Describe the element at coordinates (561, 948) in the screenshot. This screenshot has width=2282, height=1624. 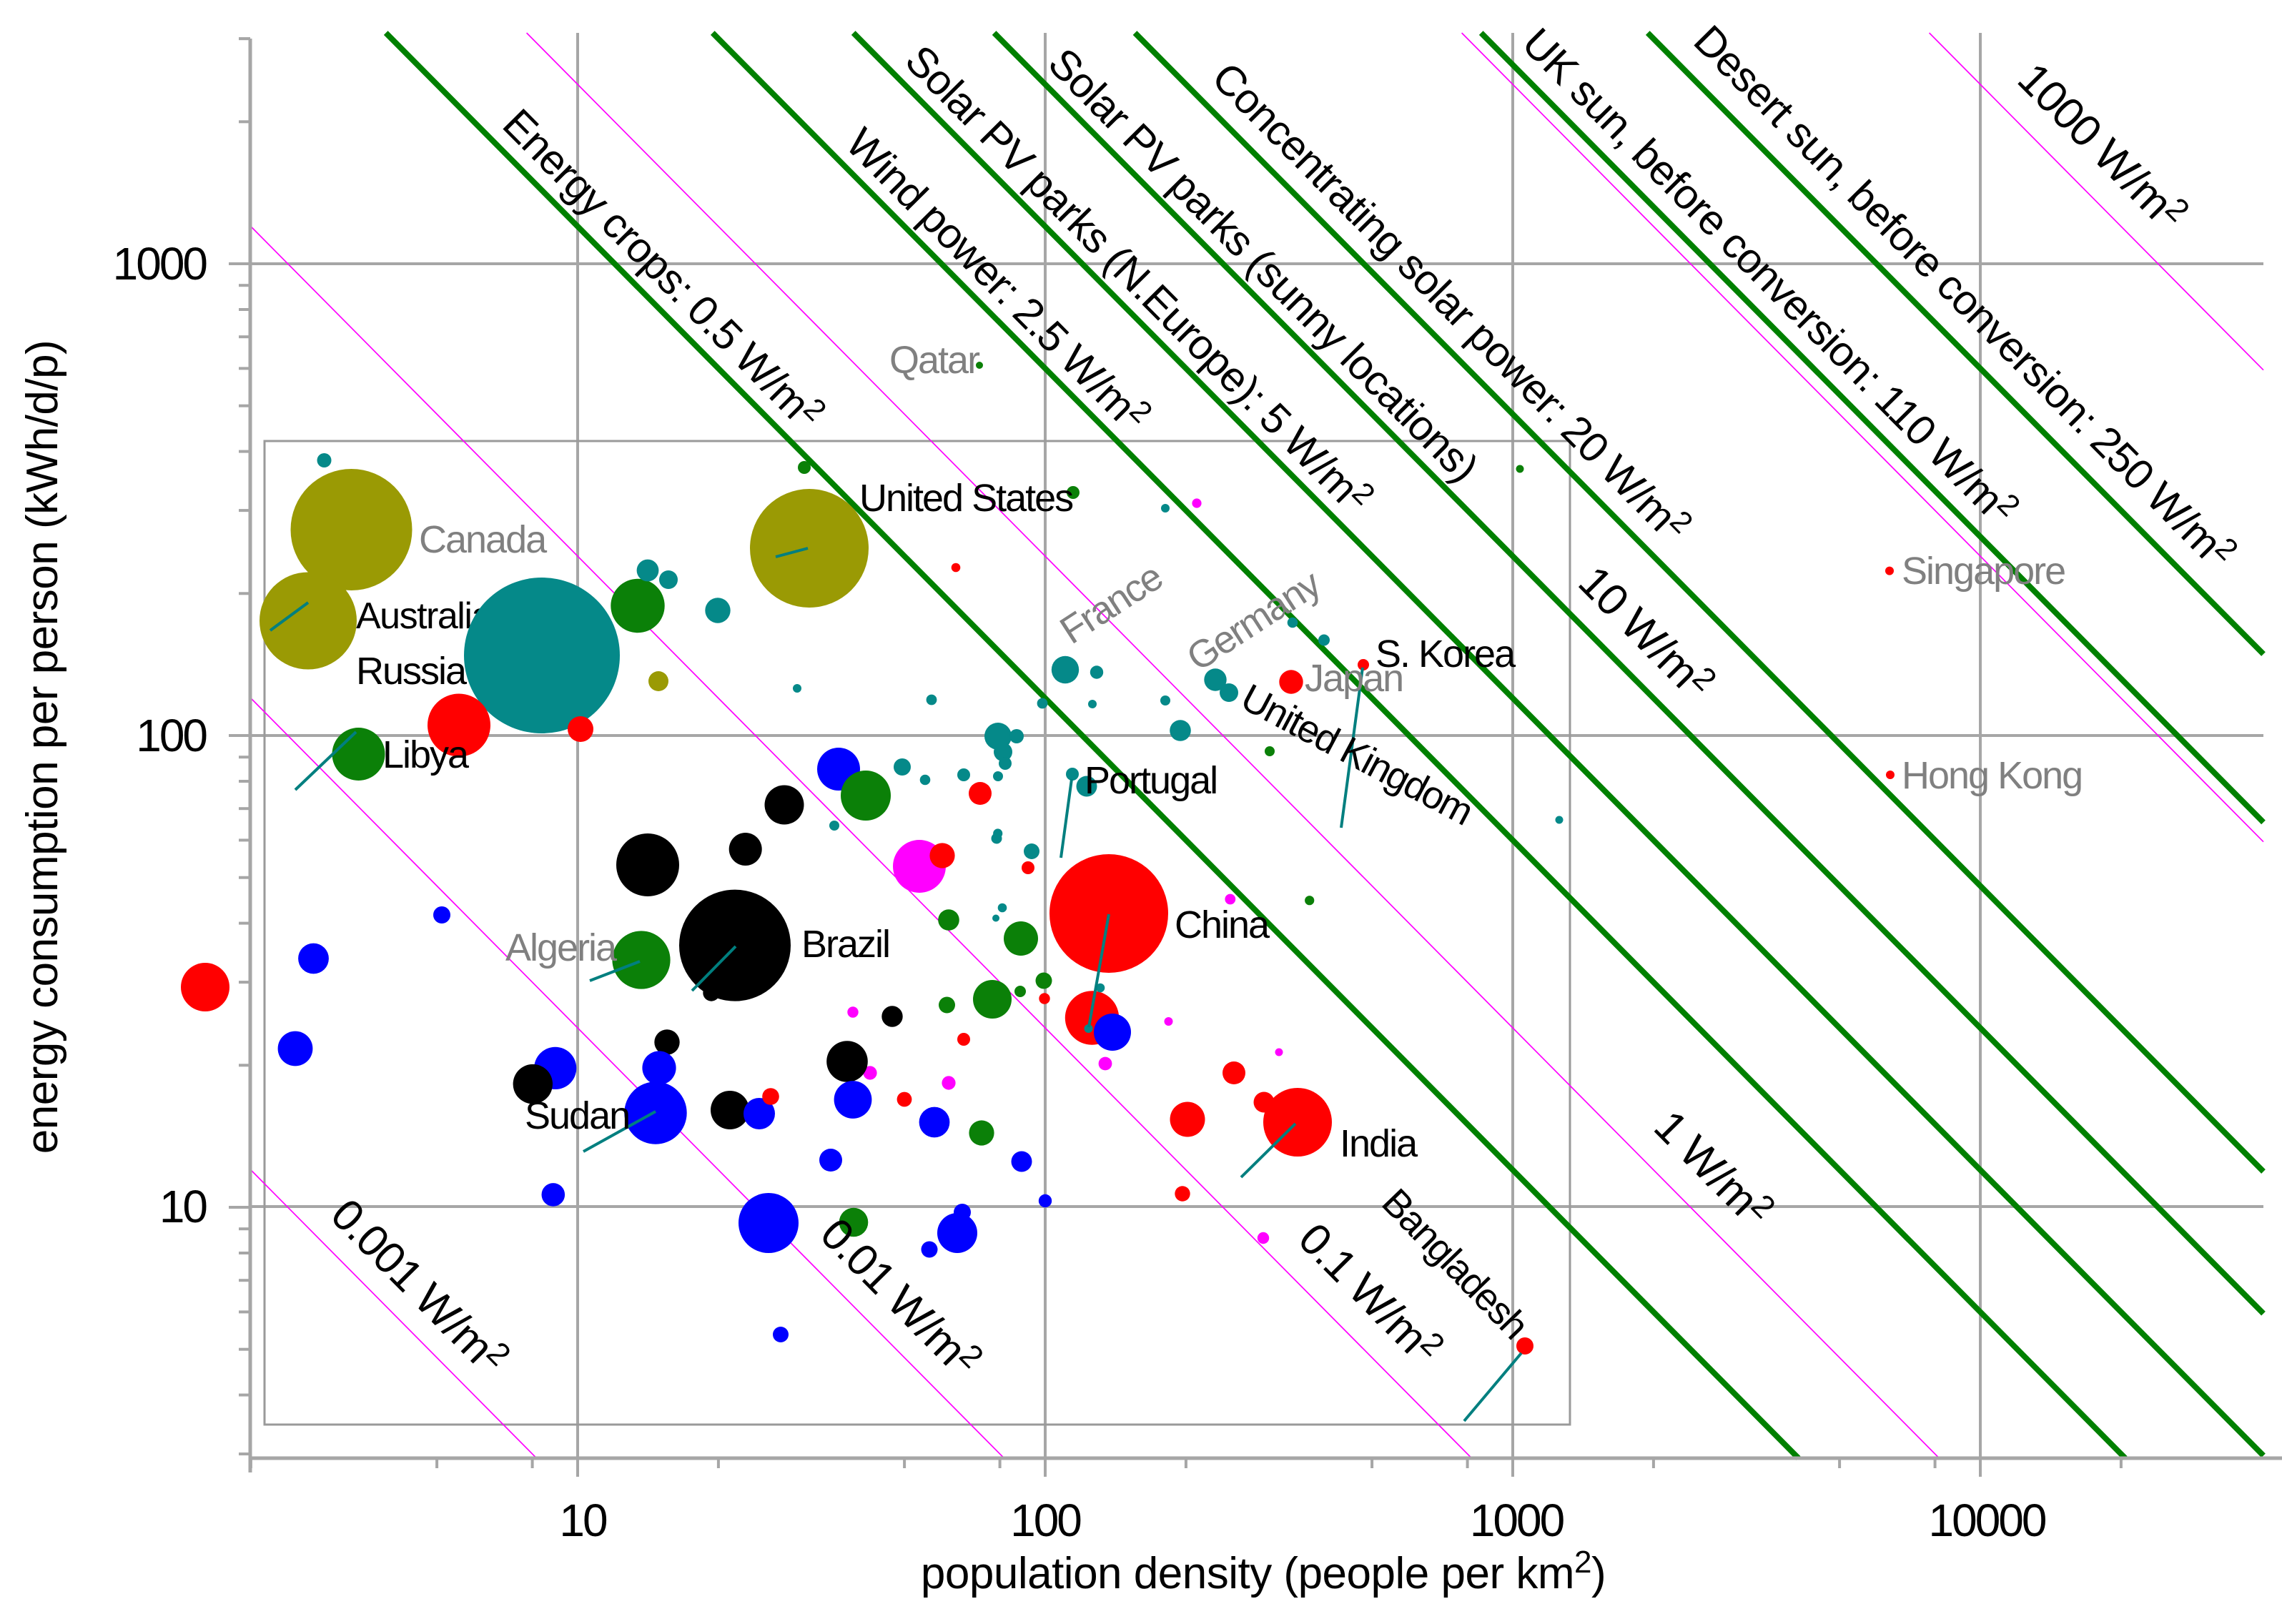
I see `svg-text: Algeria` at that location.